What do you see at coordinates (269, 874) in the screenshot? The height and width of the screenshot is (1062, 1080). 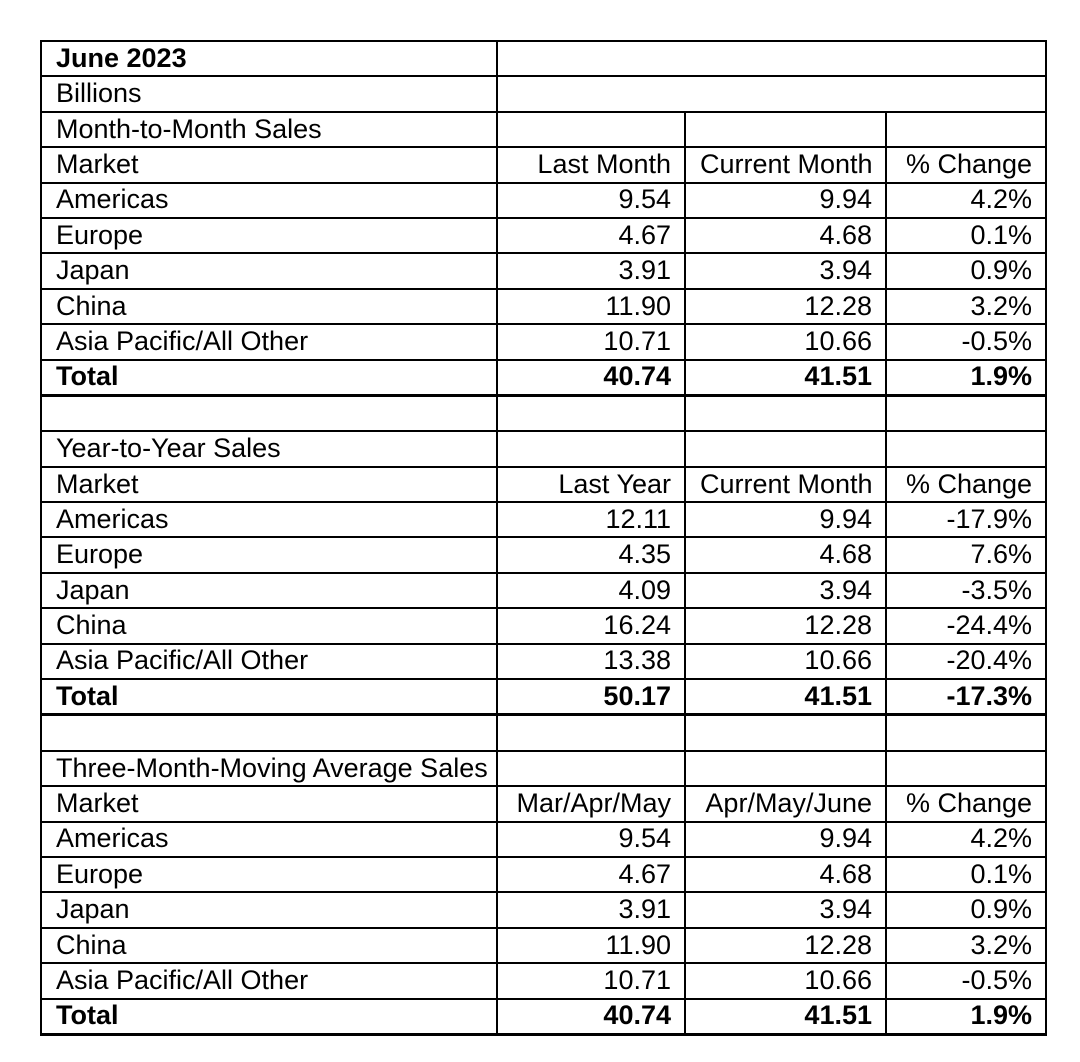 I see `market-cell: Europe` at bounding box center [269, 874].